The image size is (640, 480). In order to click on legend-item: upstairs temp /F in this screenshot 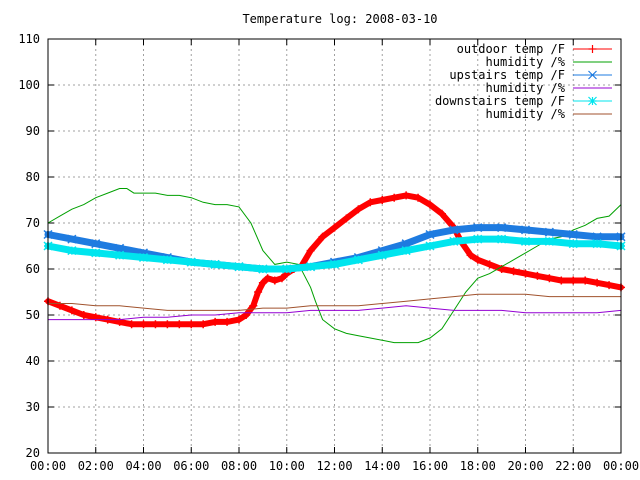, I will do `click(530, 75)`.